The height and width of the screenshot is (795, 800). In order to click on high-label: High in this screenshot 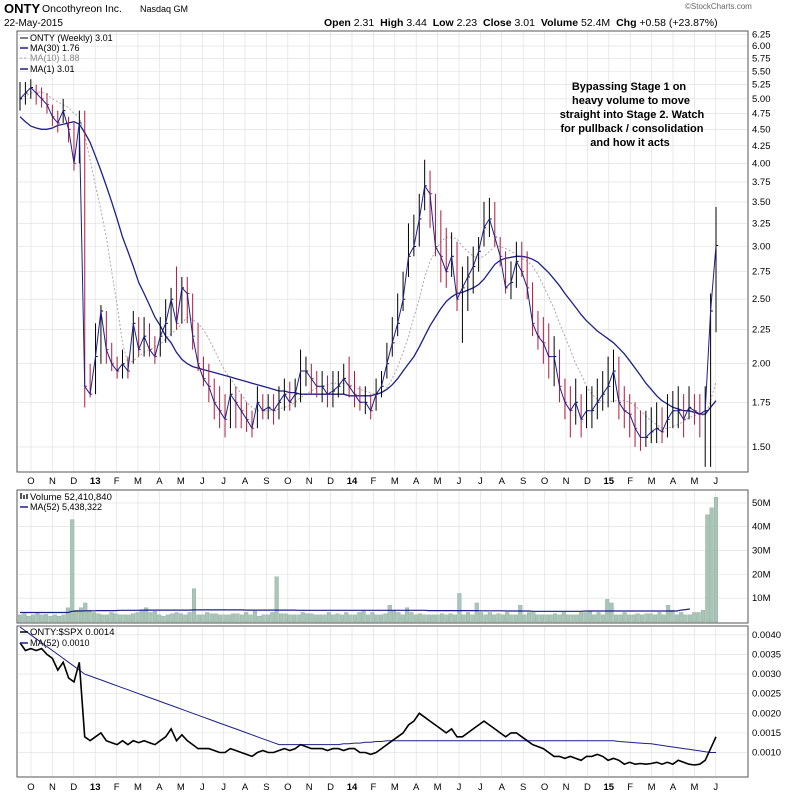, I will do `click(391, 23)`.